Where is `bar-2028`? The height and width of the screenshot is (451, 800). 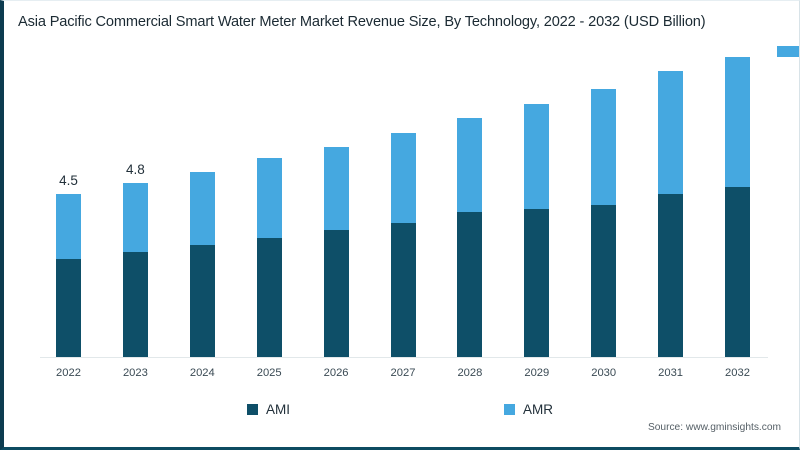
bar-2028 is located at coordinates (470, 237).